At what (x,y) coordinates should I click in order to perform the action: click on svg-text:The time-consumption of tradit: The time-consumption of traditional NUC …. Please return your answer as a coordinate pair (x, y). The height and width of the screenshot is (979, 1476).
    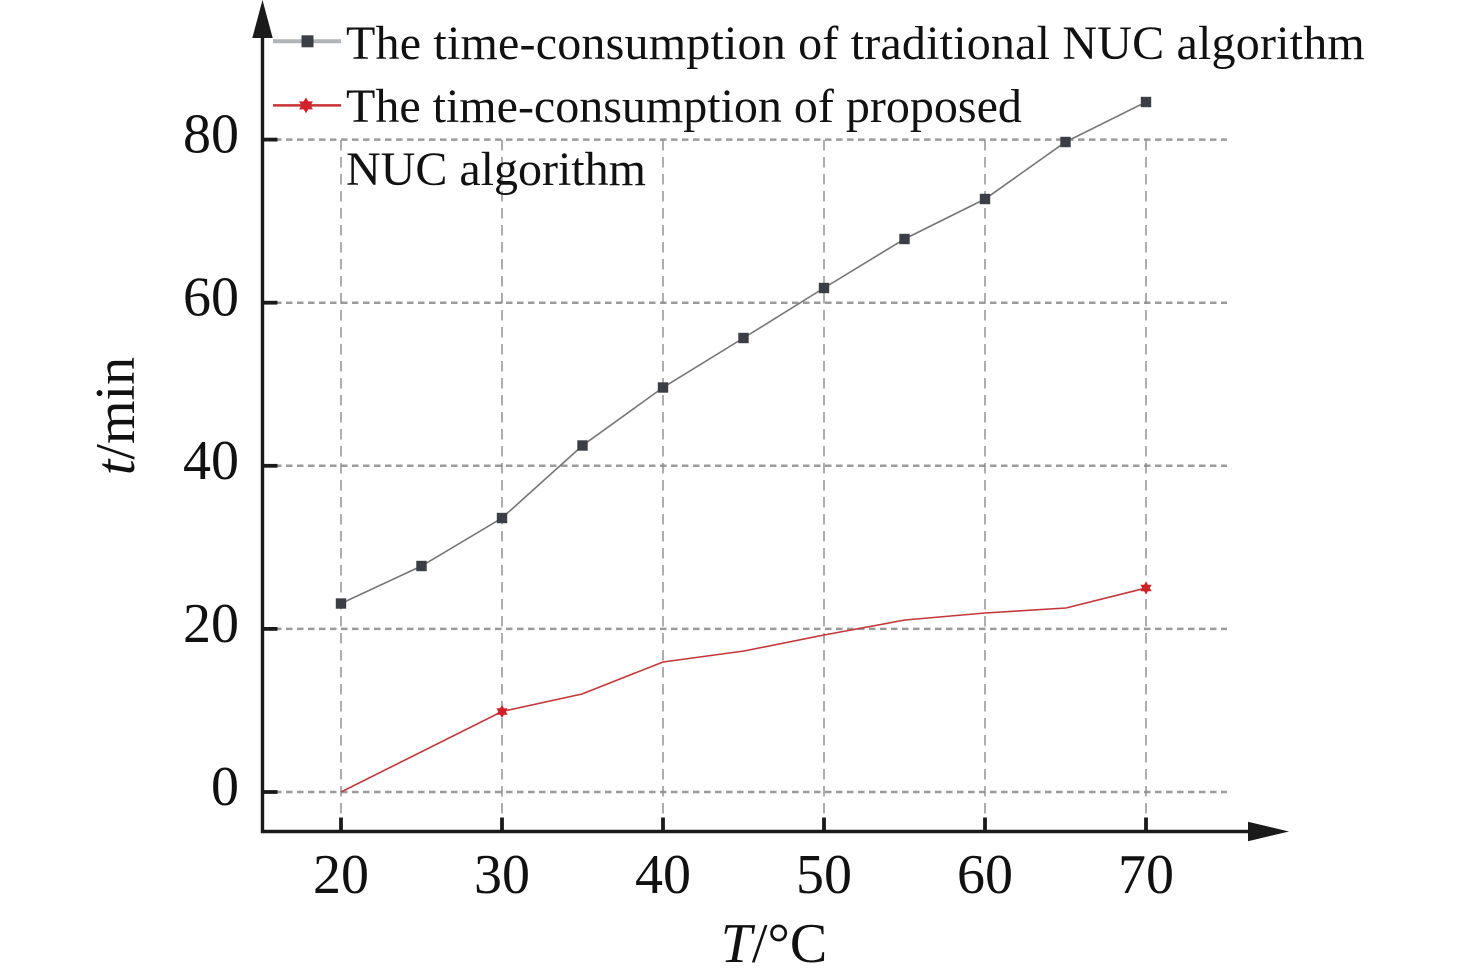
    Looking at the image, I should click on (855, 43).